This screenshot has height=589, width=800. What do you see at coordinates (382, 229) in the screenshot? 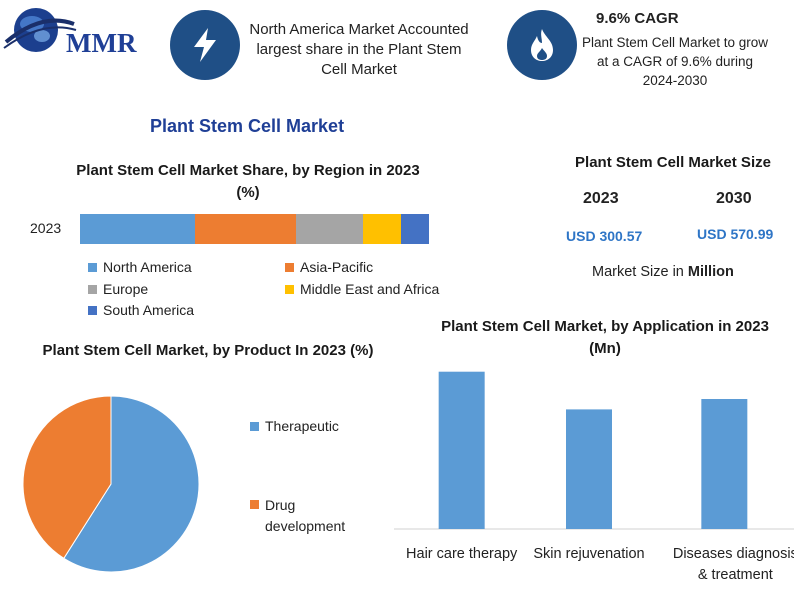
I see `bar-segment-middle-east-and-africa` at bounding box center [382, 229].